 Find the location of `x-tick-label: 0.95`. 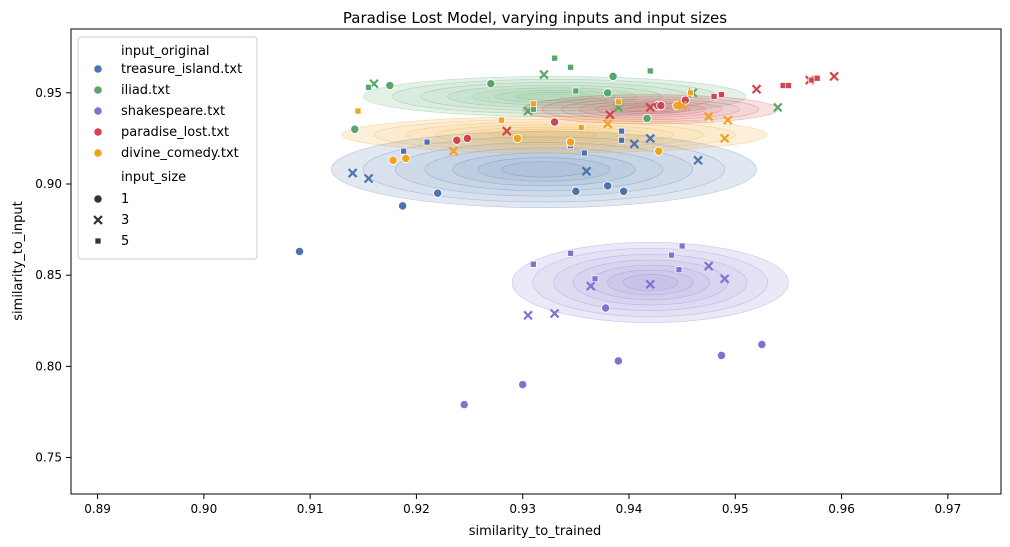

x-tick-label: 0.95 is located at coordinates (735, 509).